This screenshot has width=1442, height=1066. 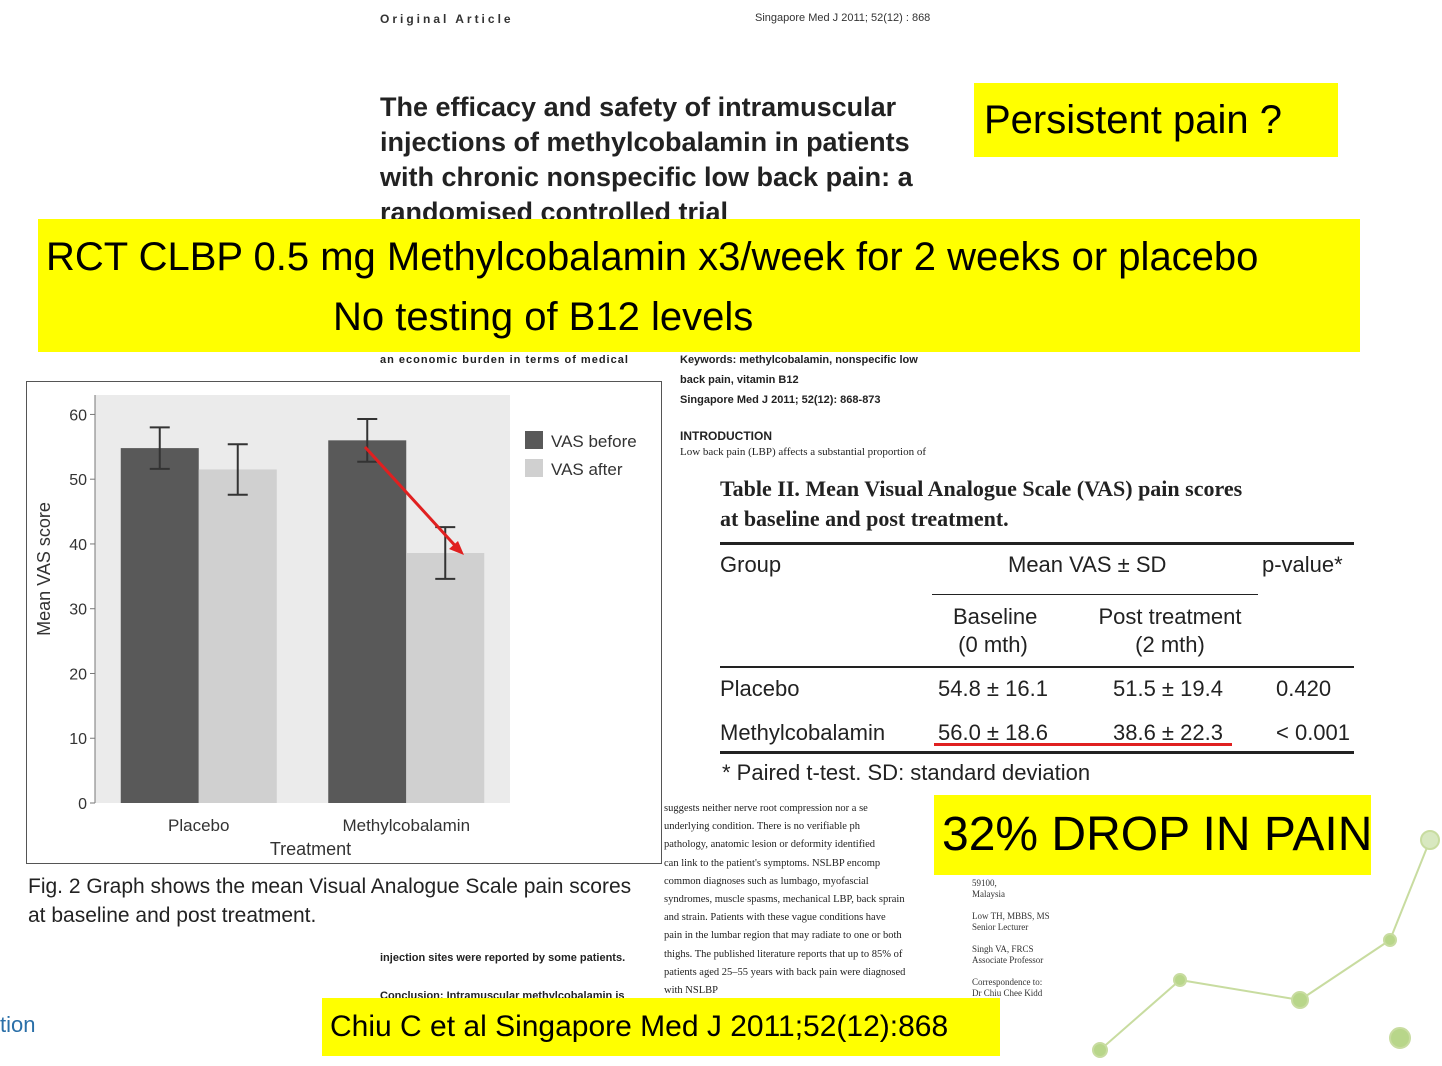 What do you see at coordinates (993, 644) in the screenshot?
I see `table-subheader: (0 mth)` at bounding box center [993, 644].